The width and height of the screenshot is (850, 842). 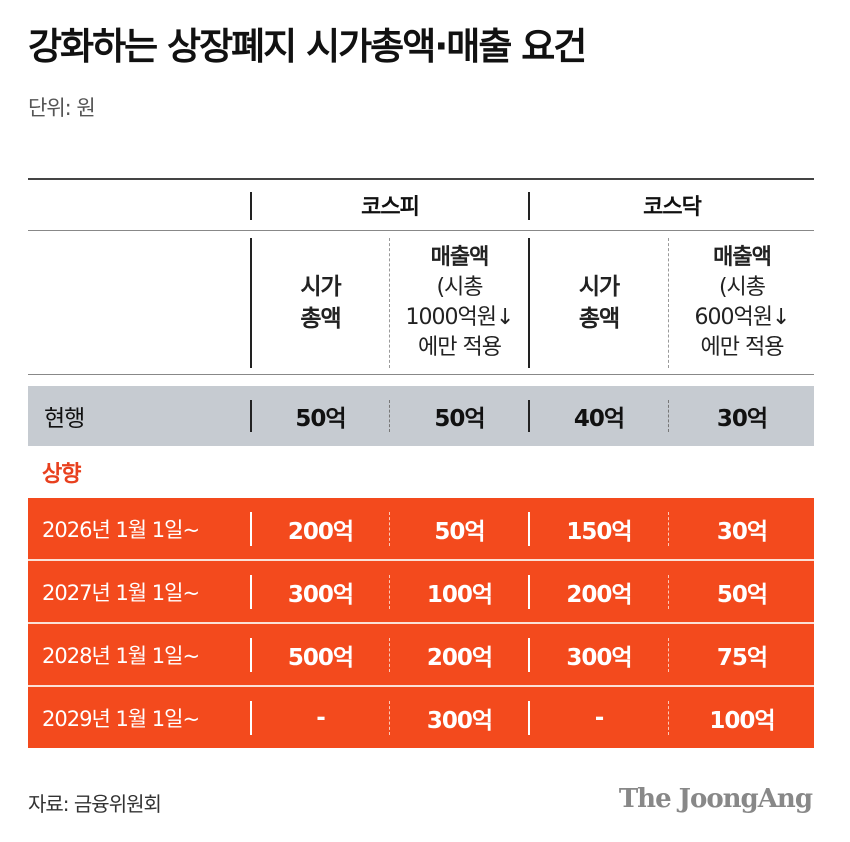 I want to click on table-cell: 500억, so click(x=320, y=658).